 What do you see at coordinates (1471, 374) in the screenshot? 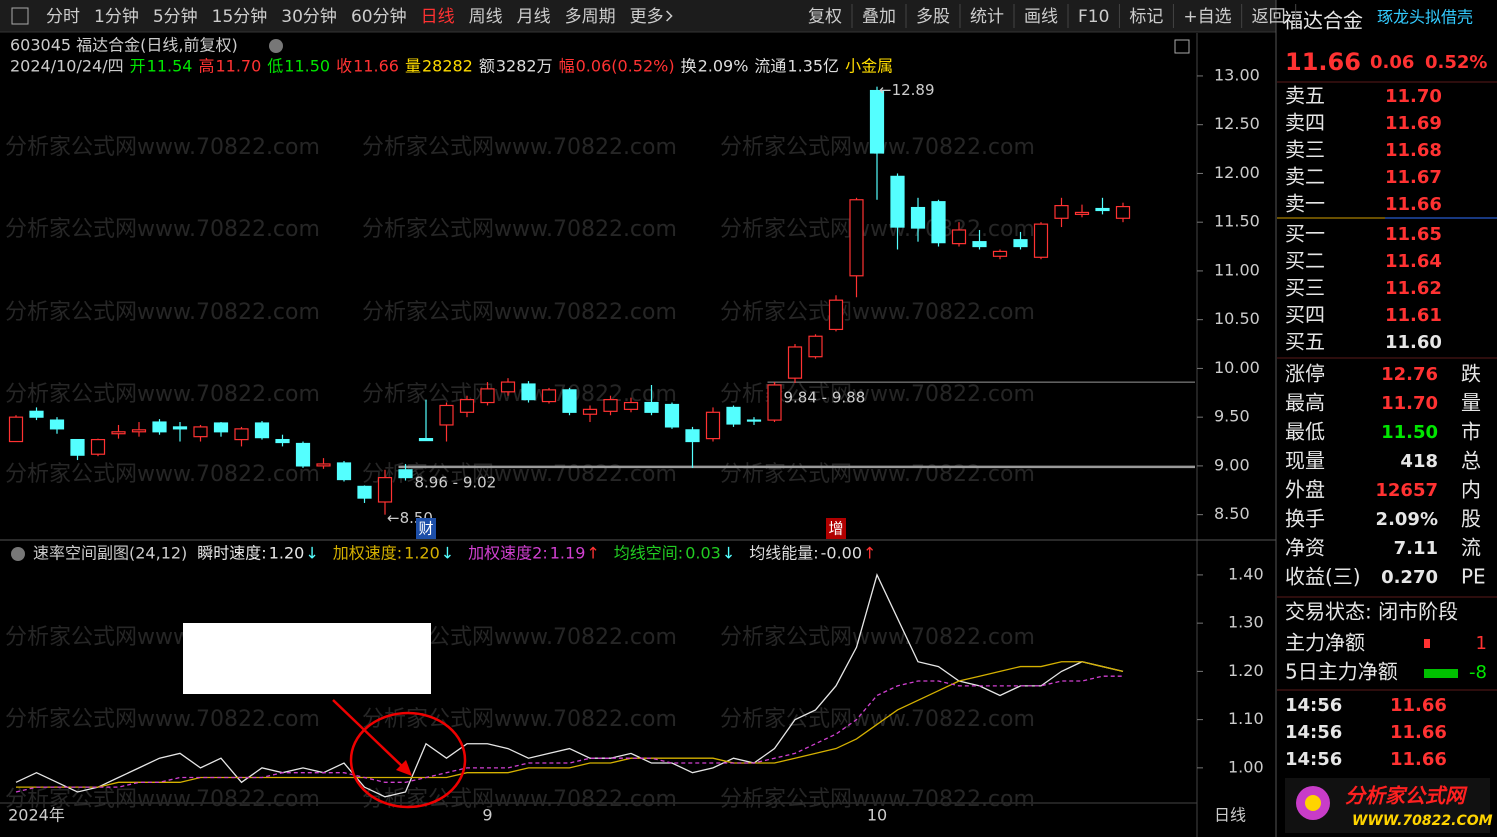
I see `stat-side-label: 跌` at bounding box center [1471, 374].